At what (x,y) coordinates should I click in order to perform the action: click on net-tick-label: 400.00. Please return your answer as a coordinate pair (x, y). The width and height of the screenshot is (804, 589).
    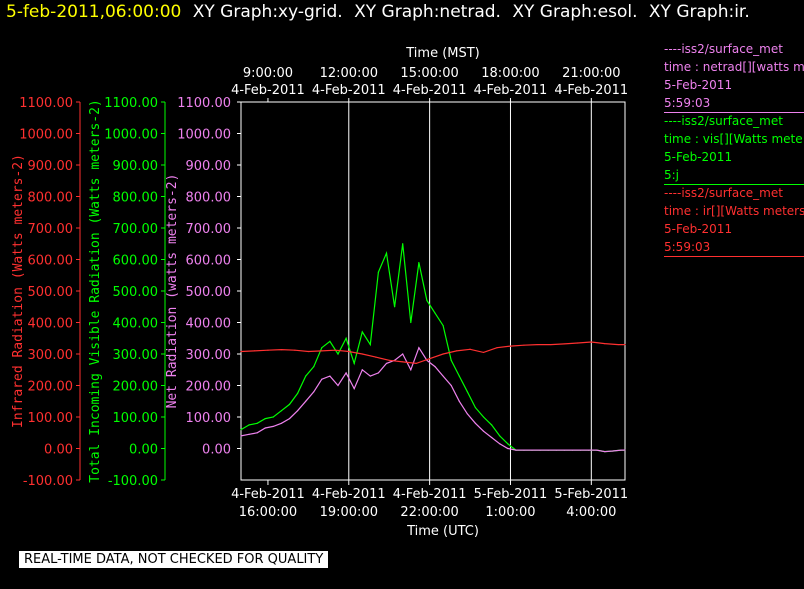
    Looking at the image, I should click on (209, 324).